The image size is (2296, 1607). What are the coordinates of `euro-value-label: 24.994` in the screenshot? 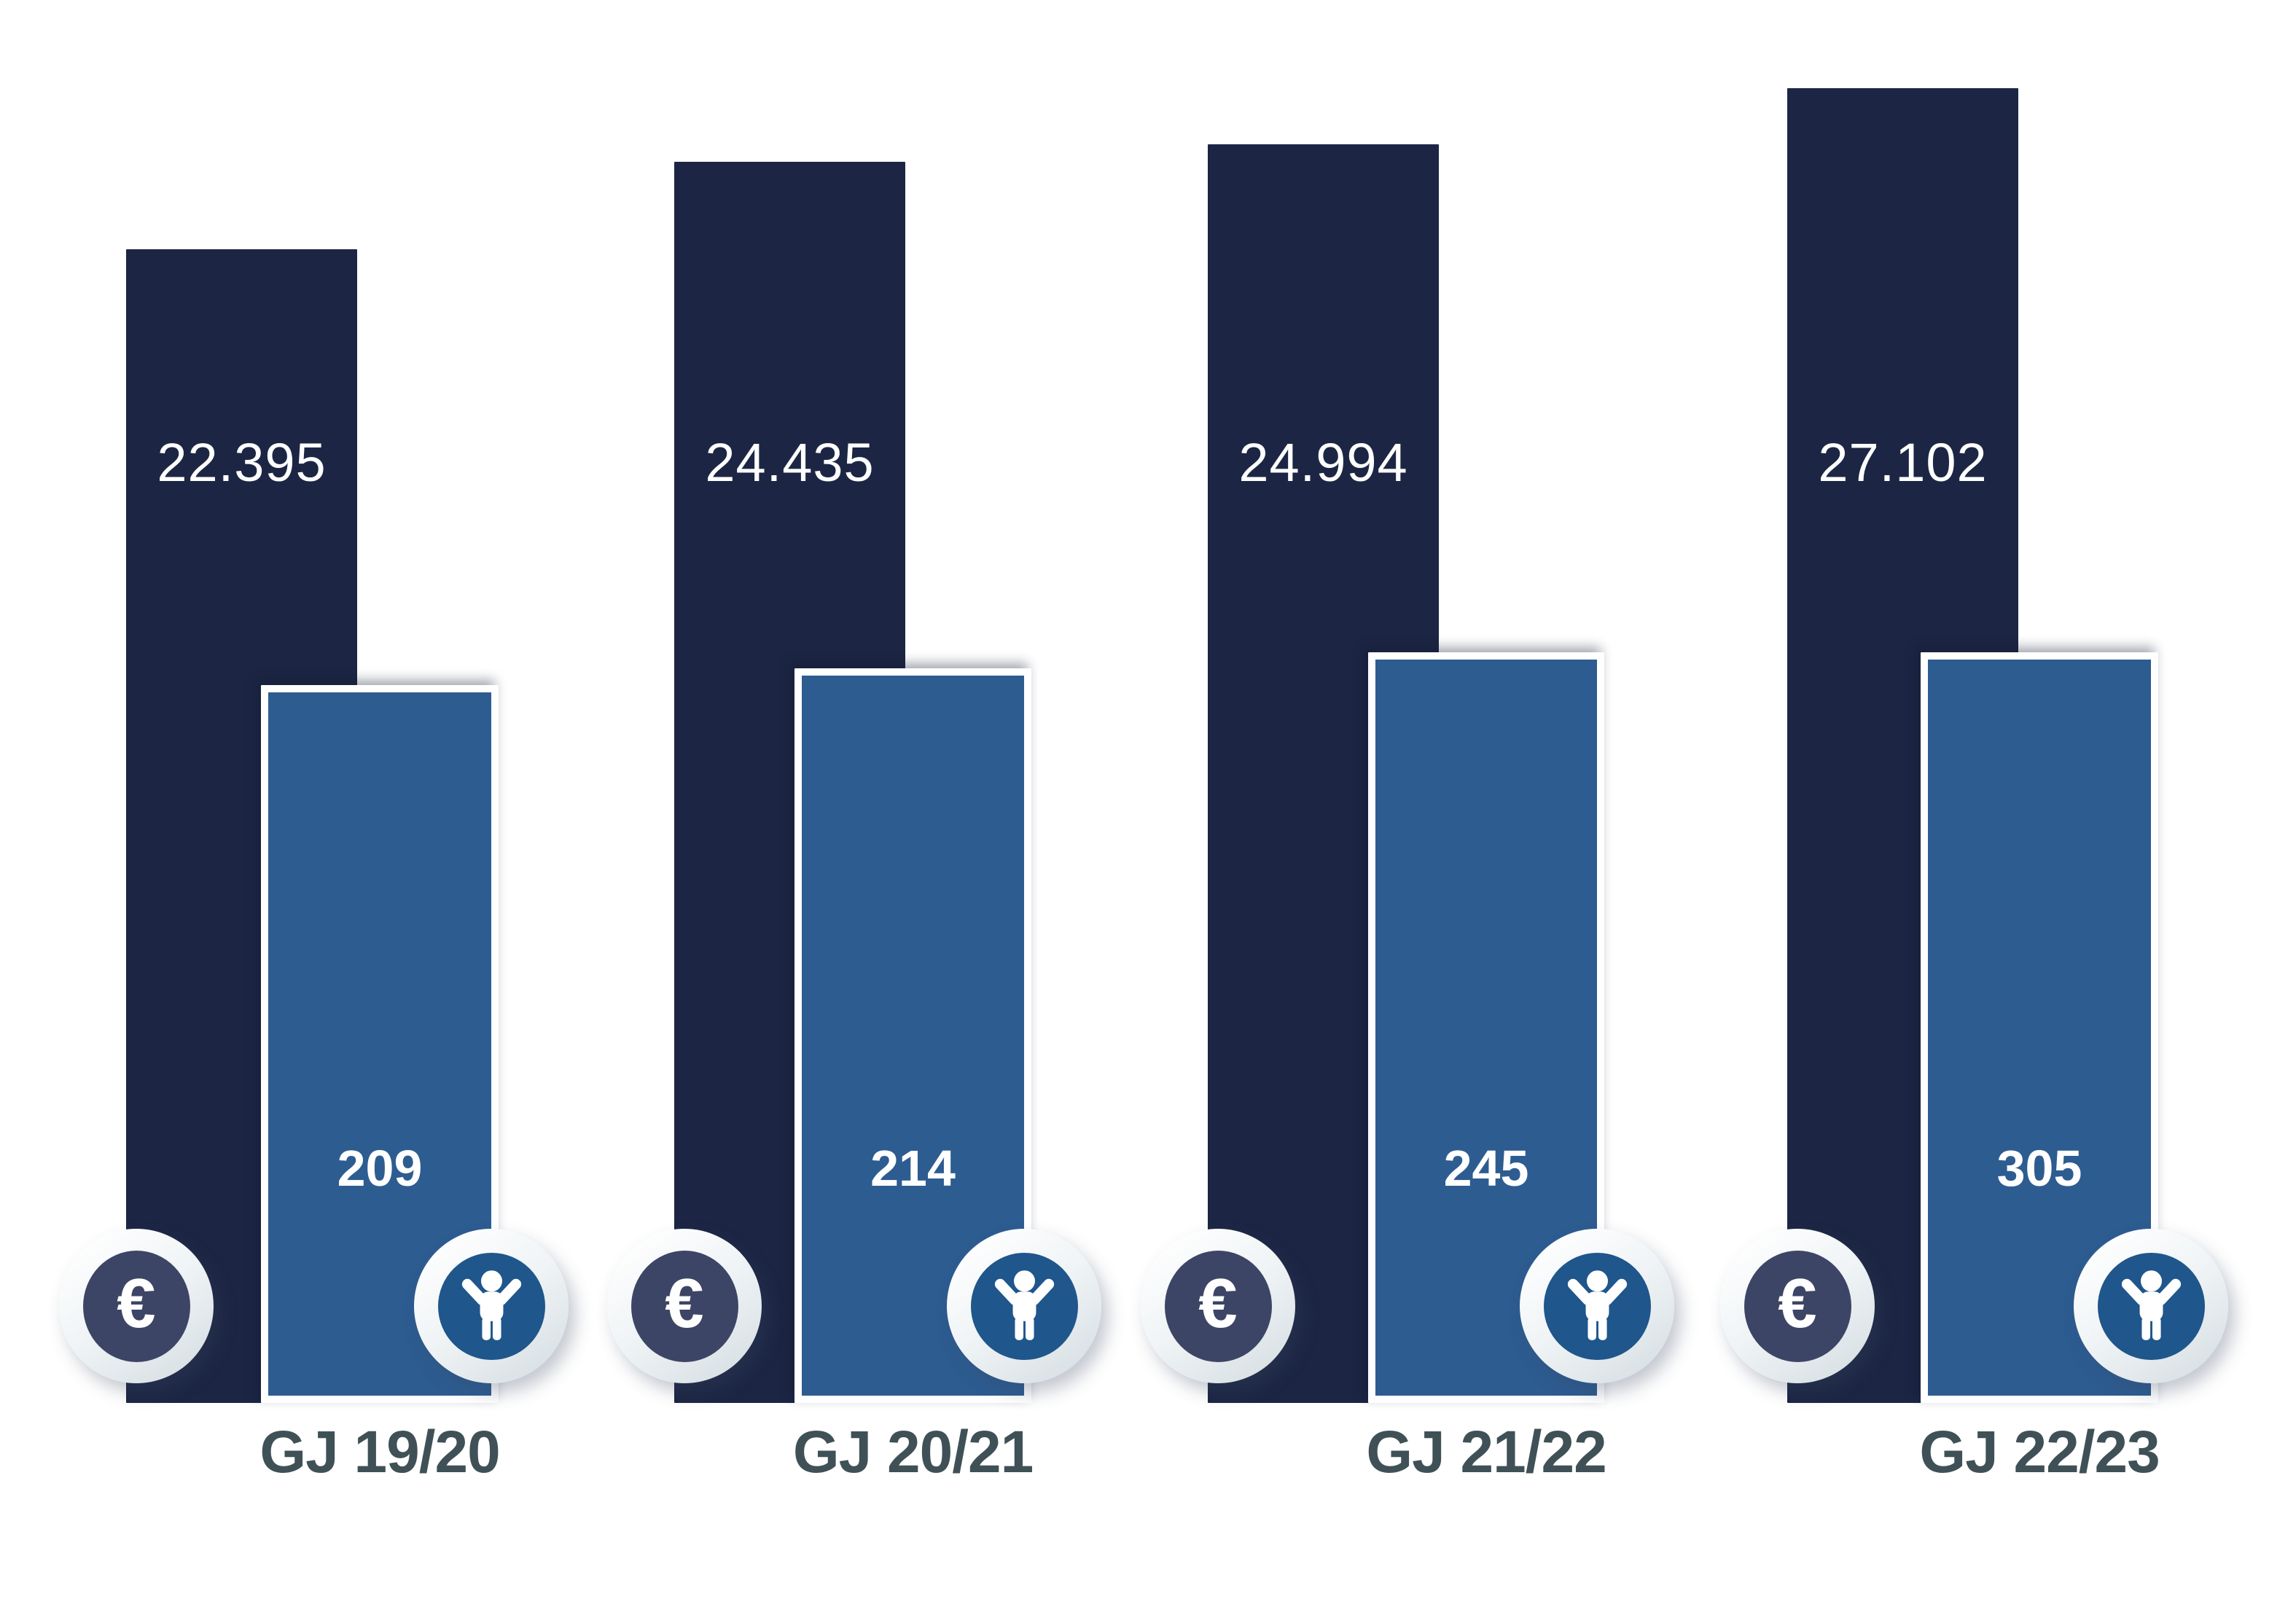 It's located at (1323, 462).